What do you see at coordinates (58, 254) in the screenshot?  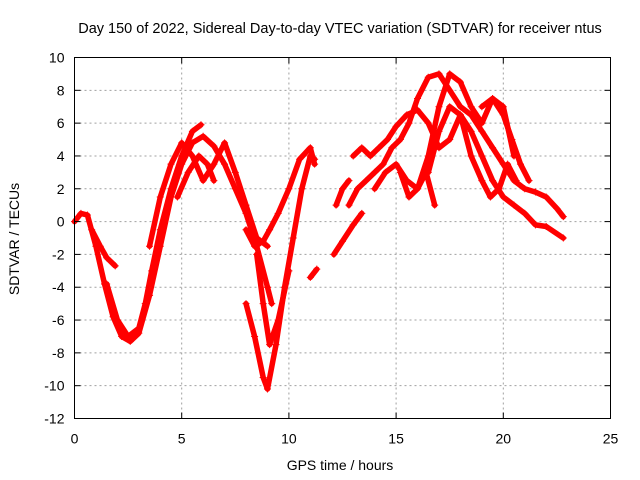 I see `y-tick-label: -2` at bounding box center [58, 254].